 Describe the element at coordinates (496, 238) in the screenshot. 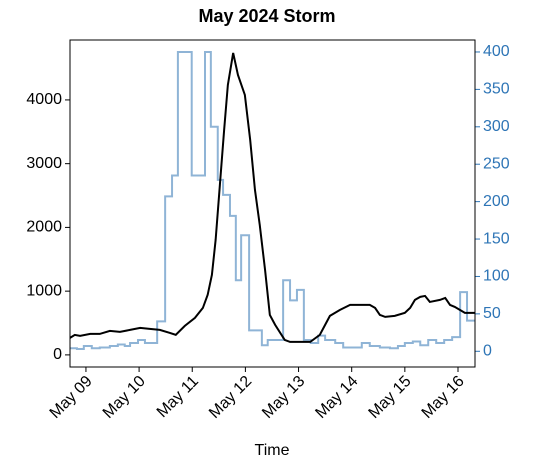

I see `y2-tick-label: 150` at that location.